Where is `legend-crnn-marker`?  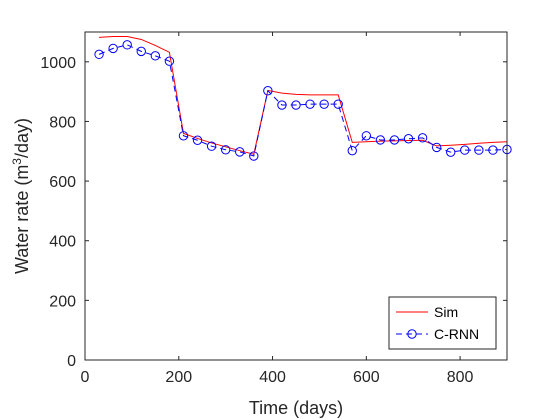 legend-crnn-marker is located at coordinates (412, 334).